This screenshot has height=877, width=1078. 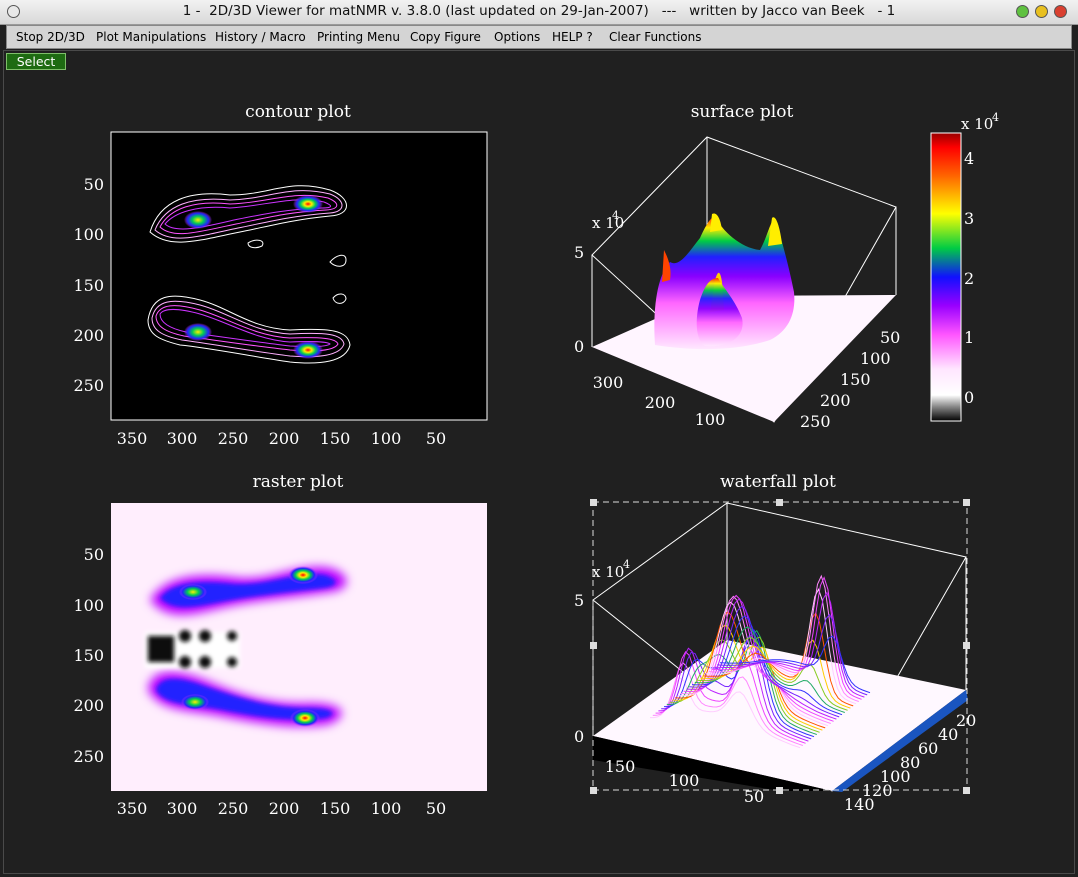 What do you see at coordinates (969, 337) in the screenshot?
I see `colorbar-tick: 1` at bounding box center [969, 337].